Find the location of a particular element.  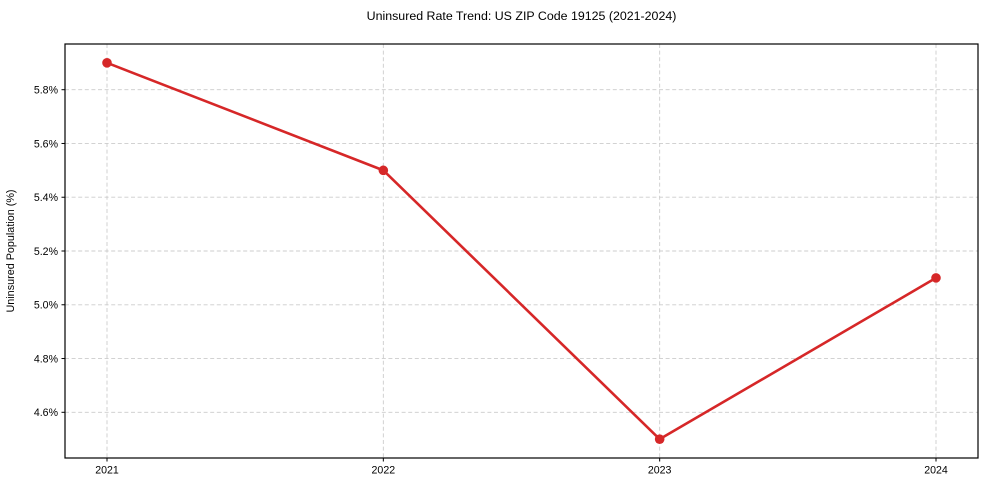

y-tick-label: 5.4% is located at coordinates (46, 198).